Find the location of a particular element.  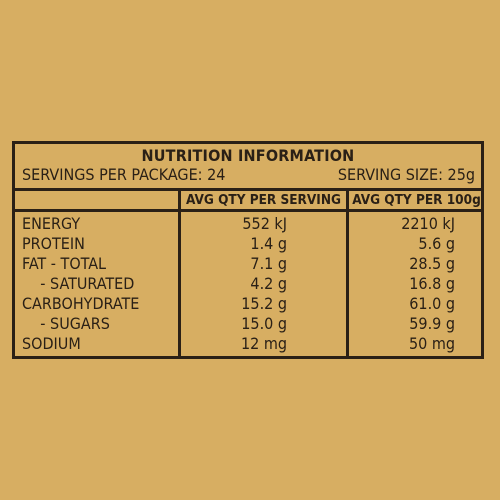

row-fat-total: FAT - TOTAL 7.1 g 28.5 g is located at coordinates (248, 264).